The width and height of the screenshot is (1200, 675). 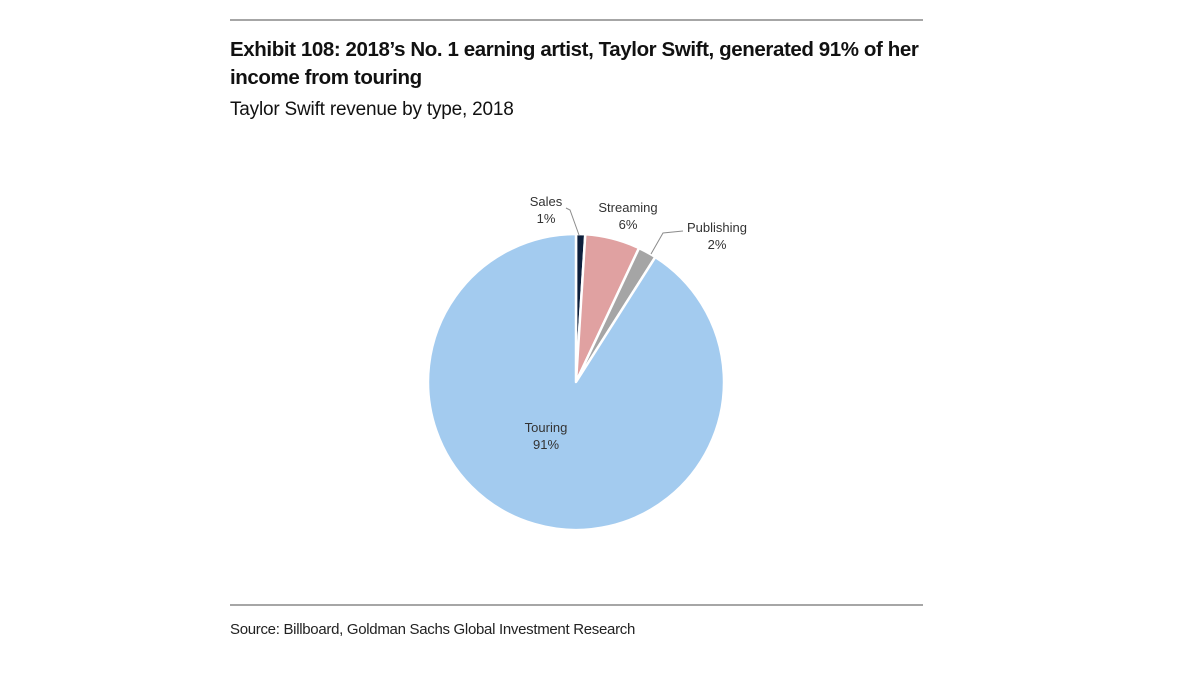 I want to click on leader-lines, so click(x=624, y=231).